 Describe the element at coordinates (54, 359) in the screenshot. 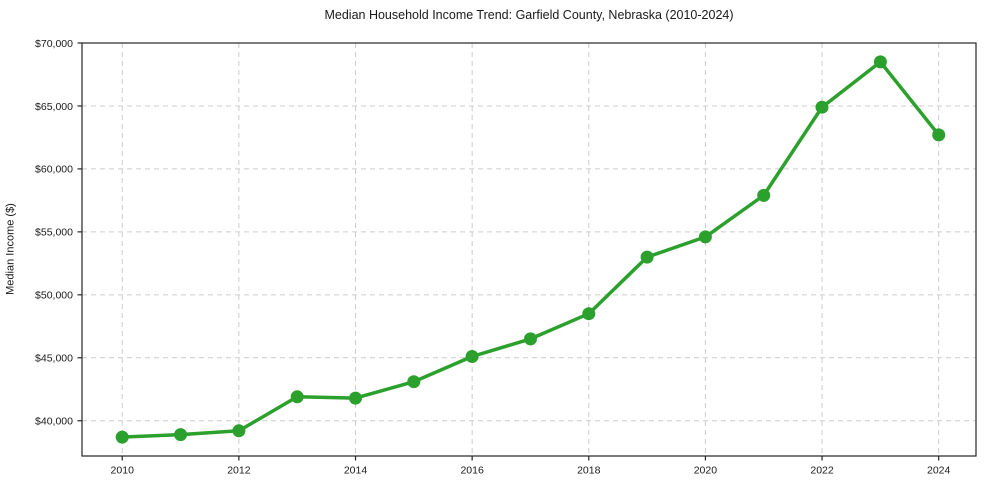

I see `y-tick-label: $45,000` at that location.